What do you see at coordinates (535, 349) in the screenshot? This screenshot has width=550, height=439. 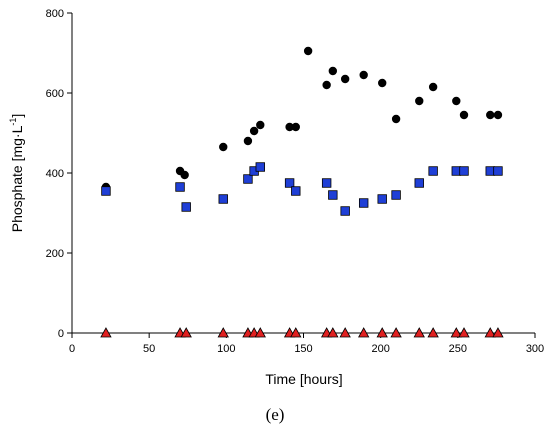 I see `x-tick-label: 300` at bounding box center [535, 349].